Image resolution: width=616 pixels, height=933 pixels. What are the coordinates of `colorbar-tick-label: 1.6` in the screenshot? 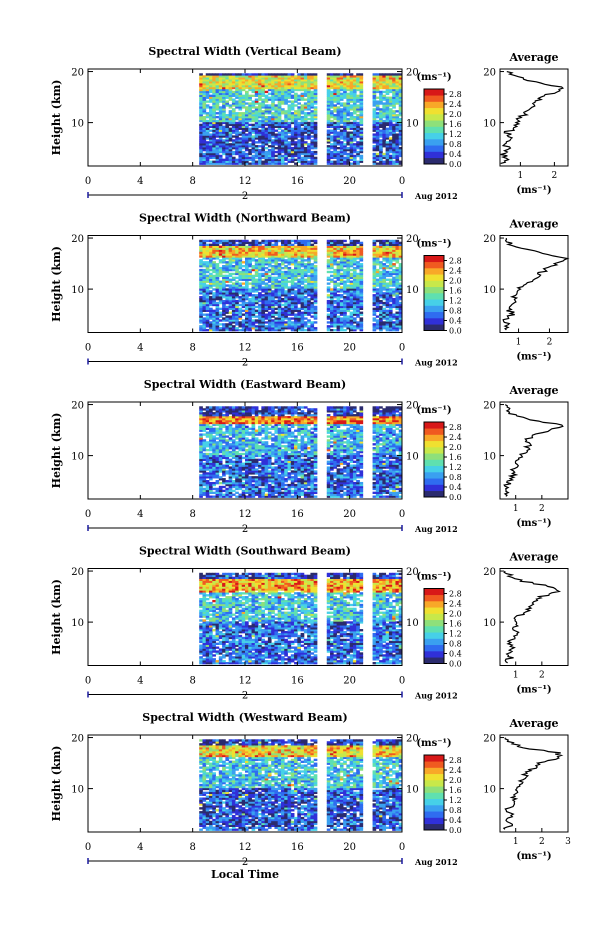 It's located at (455, 291).